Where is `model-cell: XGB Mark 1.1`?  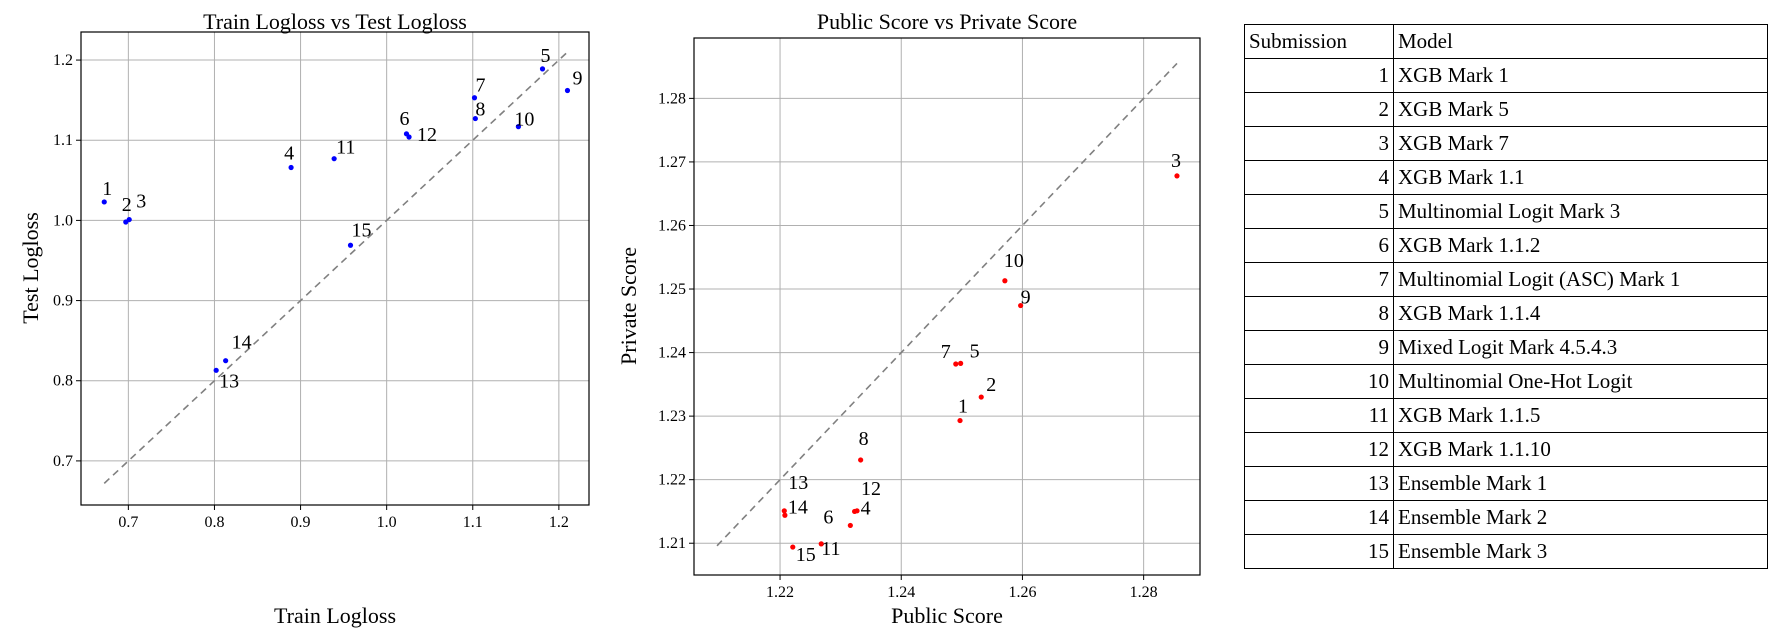
model-cell: XGB Mark 1.1 is located at coordinates (1580, 177).